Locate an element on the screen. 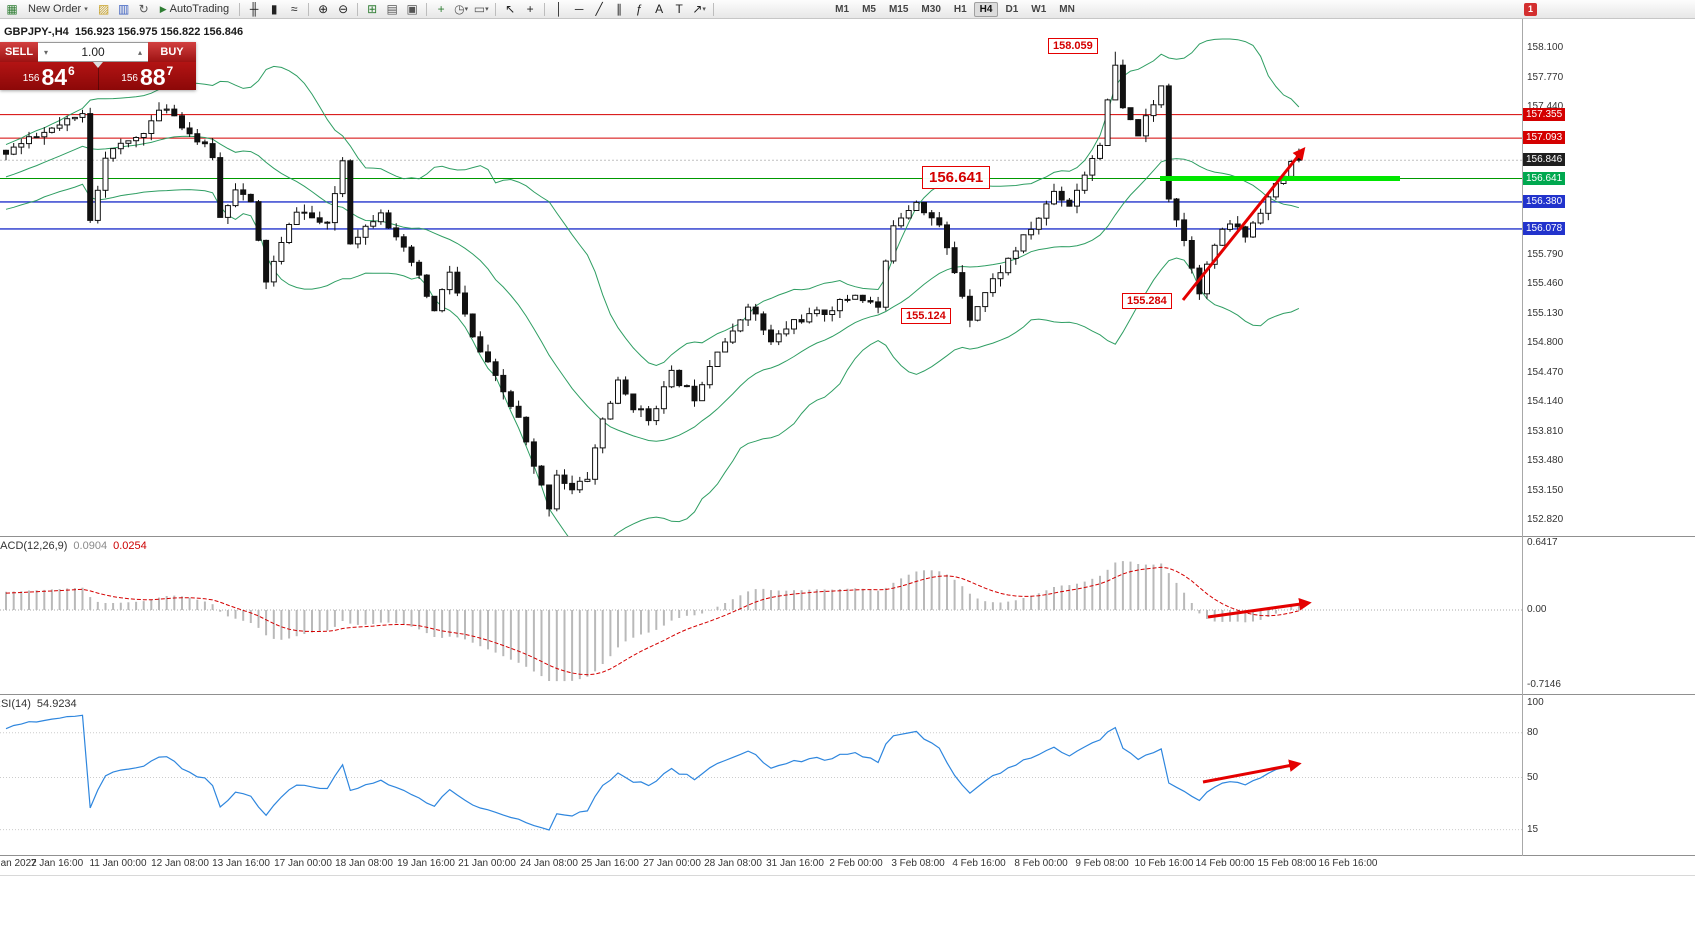  price-axis-badge: 157.093 is located at coordinates (1544, 137).